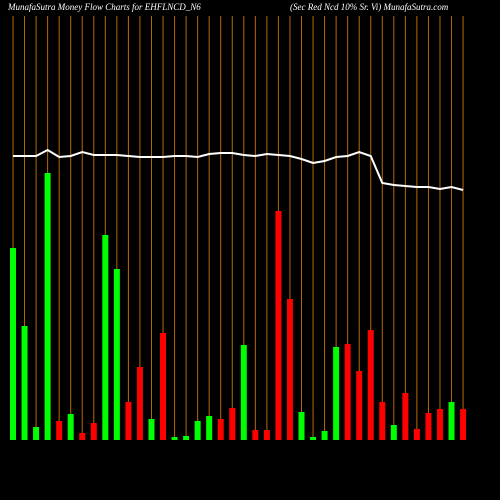 The image size is (500, 500). Describe the element at coordinates (369, 7) in the screenshot. I see `chart-subtitle: (Sec Red Ncd 10% Sr. Vi) MunafaSutra.com` at that location.